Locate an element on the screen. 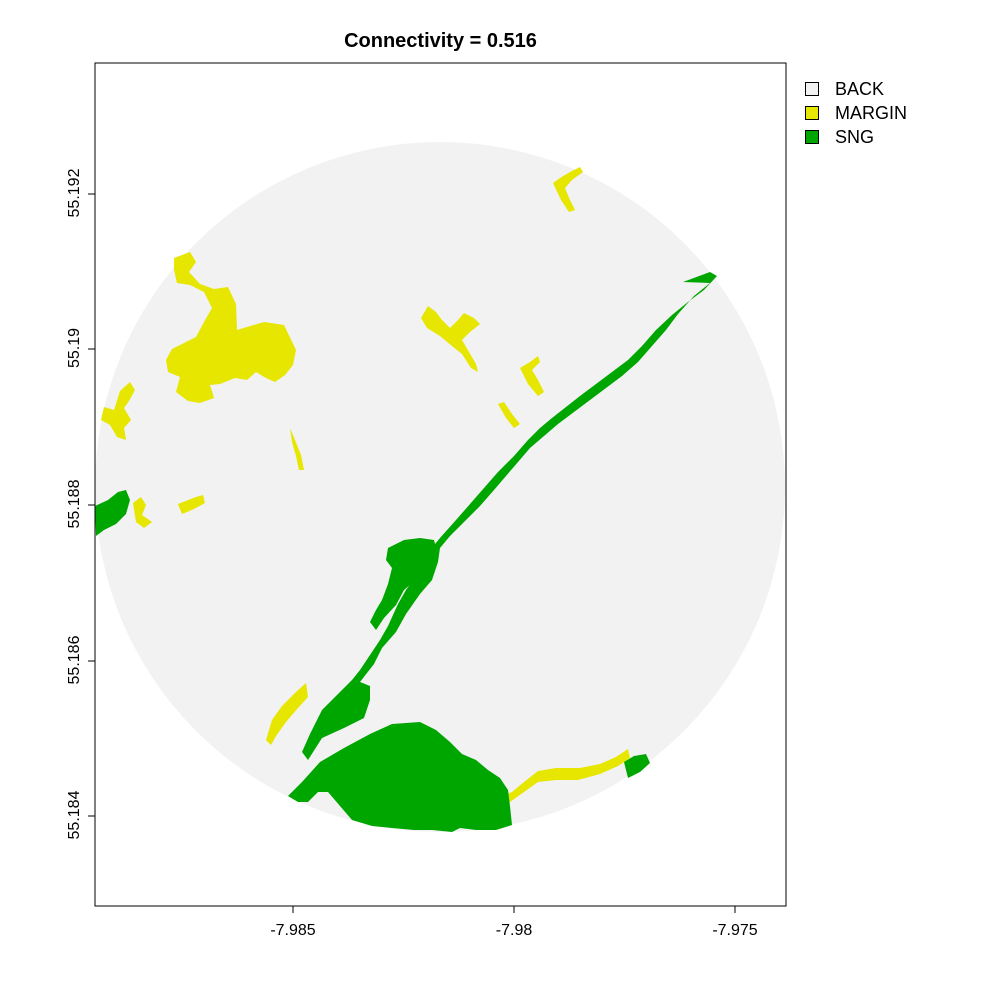 The width and height of the screenshot is (1000, 1000). legend: BACK MARGIN SNG is located at coordinates (856, 113).